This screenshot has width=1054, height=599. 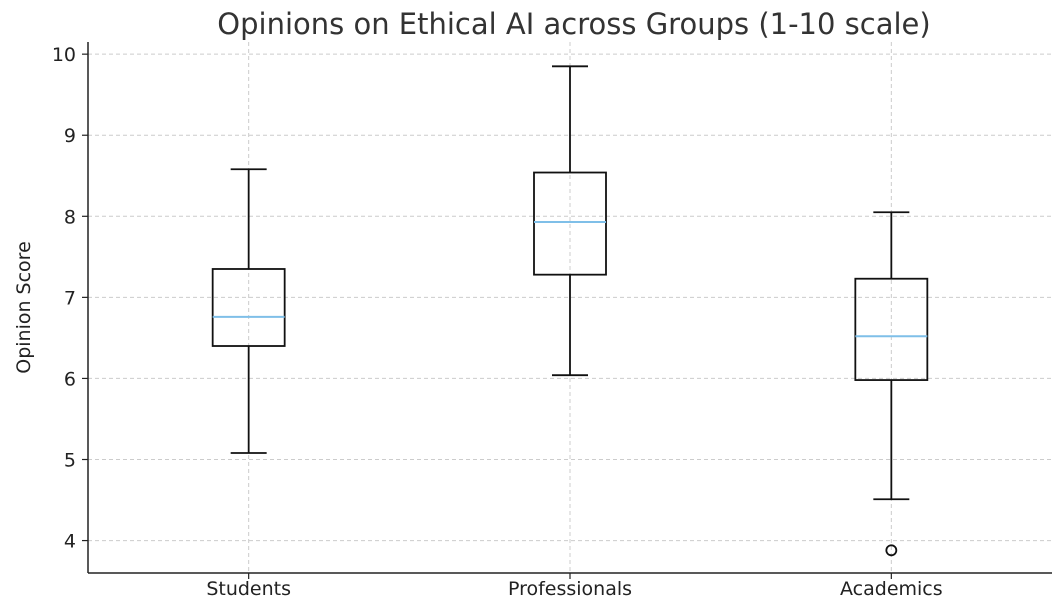 I want to click on x-tick-label: Professionals, so click(x=570, y=588).